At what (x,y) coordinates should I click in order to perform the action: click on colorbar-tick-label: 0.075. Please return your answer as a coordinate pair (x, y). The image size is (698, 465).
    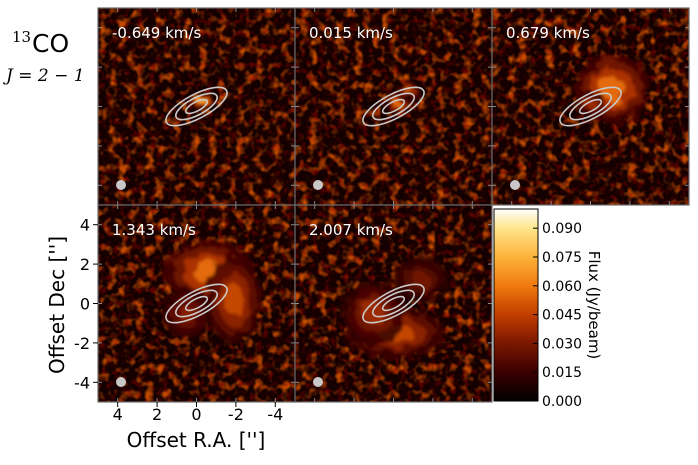
    Looking at the image, I should click on (562, 258).